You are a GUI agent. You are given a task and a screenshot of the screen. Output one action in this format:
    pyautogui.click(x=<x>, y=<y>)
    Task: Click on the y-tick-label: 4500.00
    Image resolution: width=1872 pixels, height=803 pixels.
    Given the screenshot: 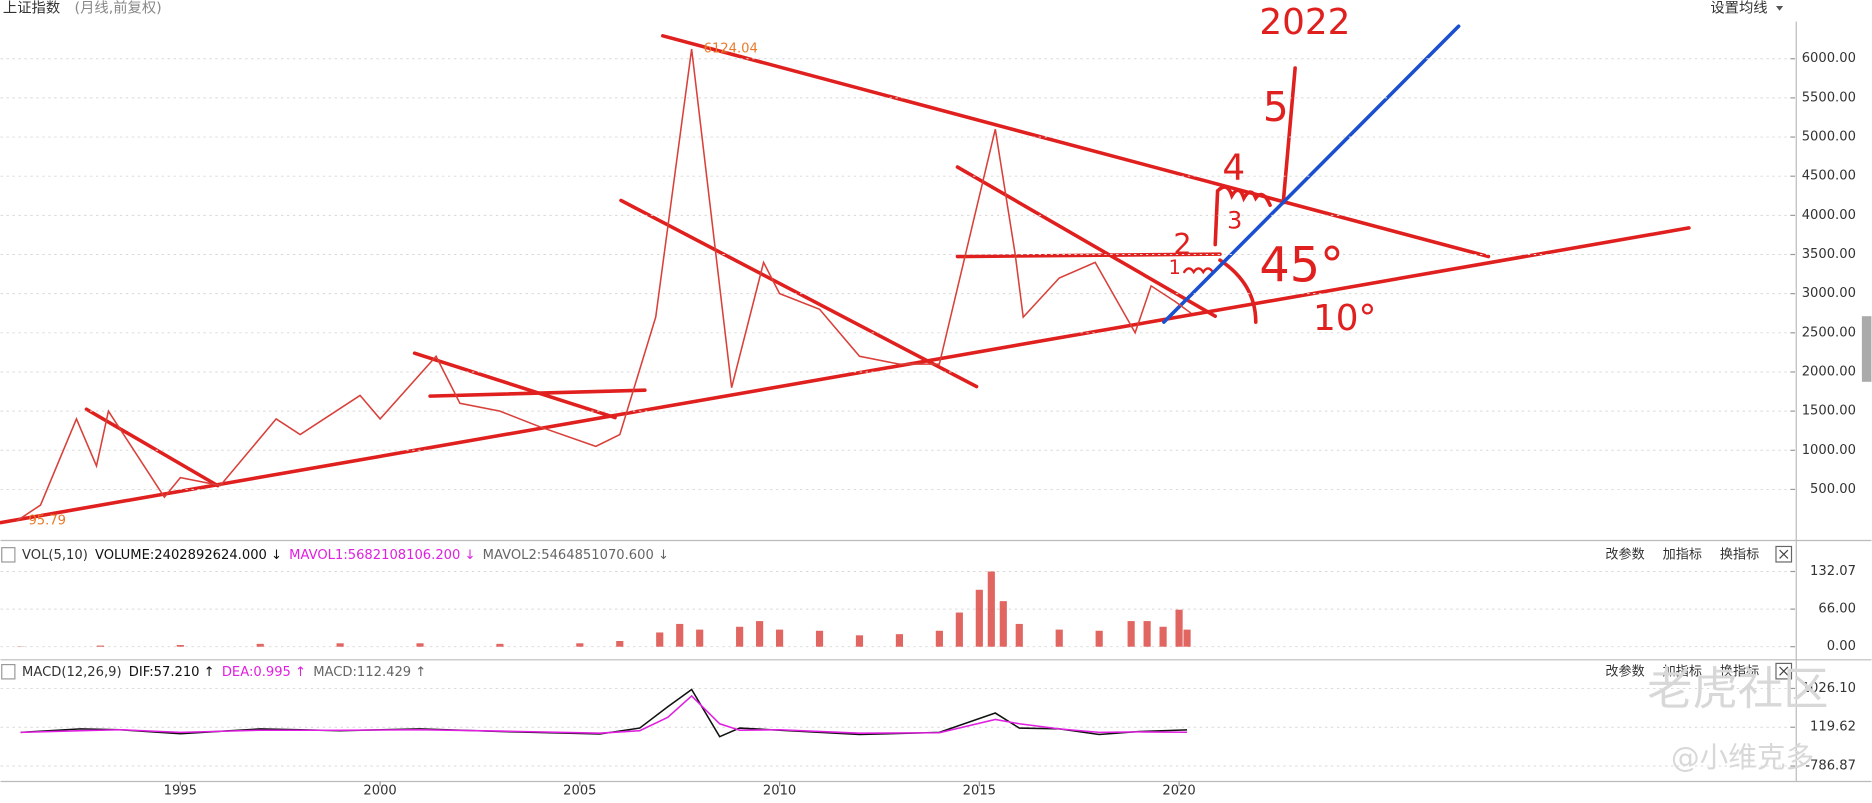 What is the action you would take?
    pyautogui.click(x=1829, y=176)
    